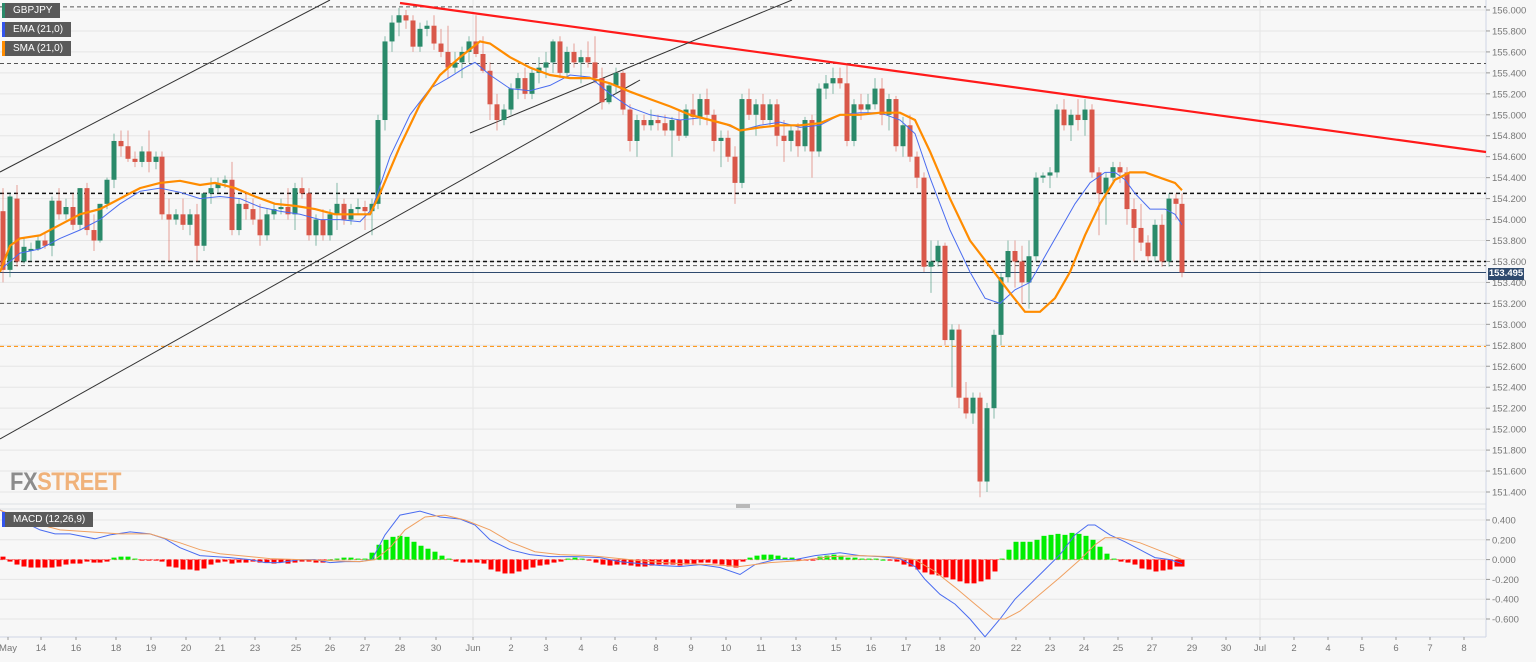 This screenshot has width=1536, height=662. Describe the element at coordinates (1509, 241) in the screenshot. I see `svg-text: 153.800` at that location.